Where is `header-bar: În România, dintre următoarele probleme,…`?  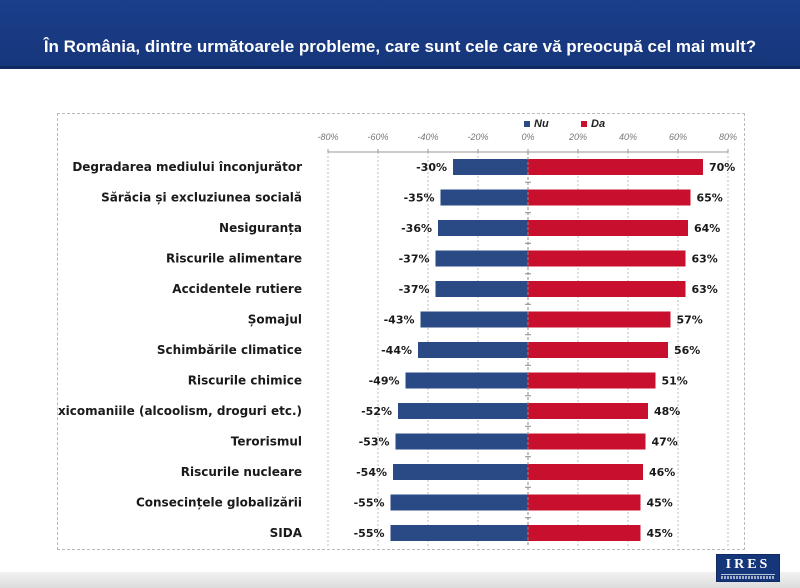 header-bar: În România, dintre următoarele probleme,… is located at coordinates (400, 34).